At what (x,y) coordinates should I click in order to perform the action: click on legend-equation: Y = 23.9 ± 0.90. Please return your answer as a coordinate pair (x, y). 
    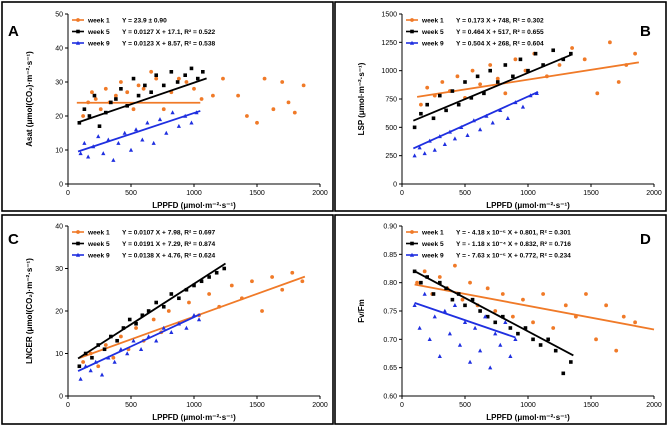
    Looking at the image, I should click on (144, 20).